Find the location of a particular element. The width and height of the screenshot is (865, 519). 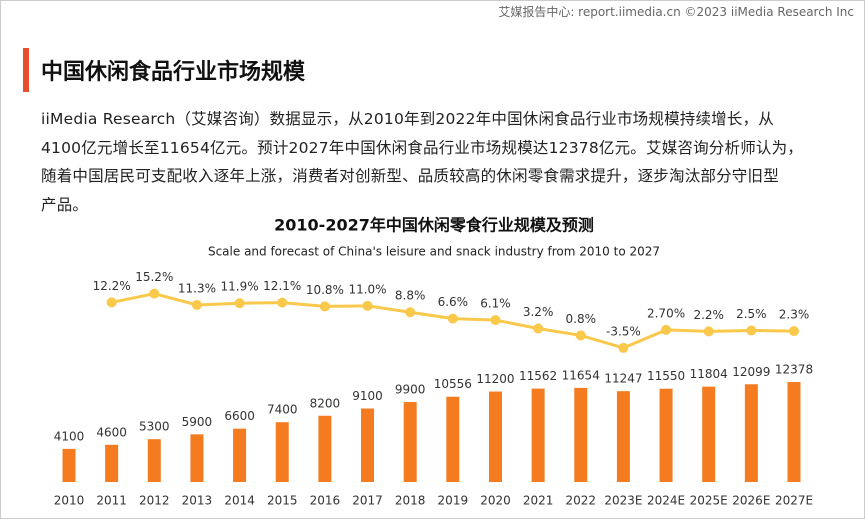

bar-label: 8200 is located at coordinates (325, 403).